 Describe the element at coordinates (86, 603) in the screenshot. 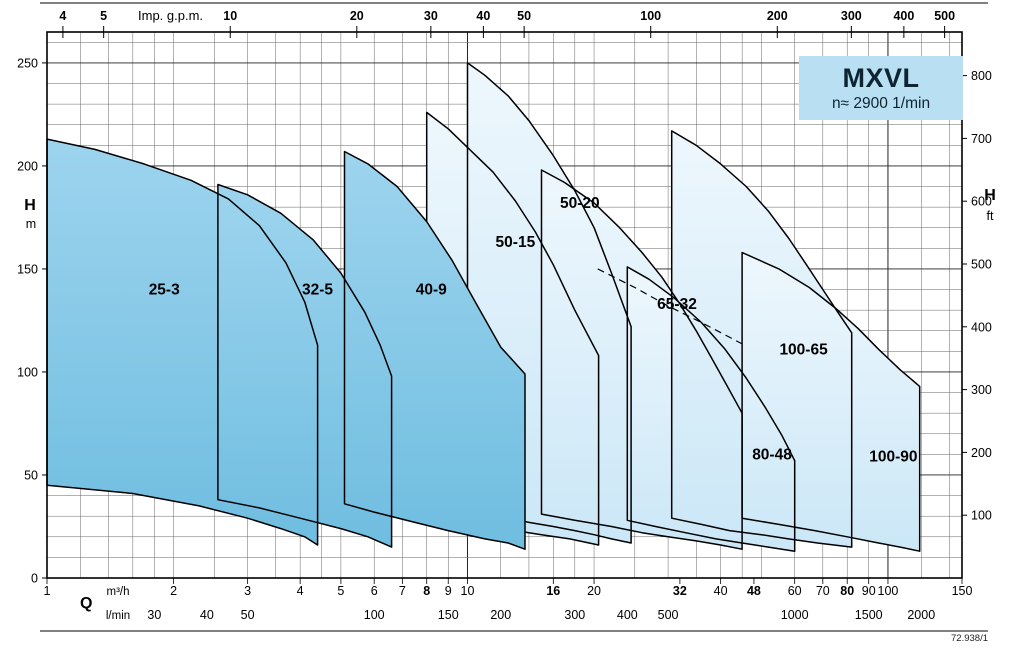

I see `flow-axis-title: Q` at that location.